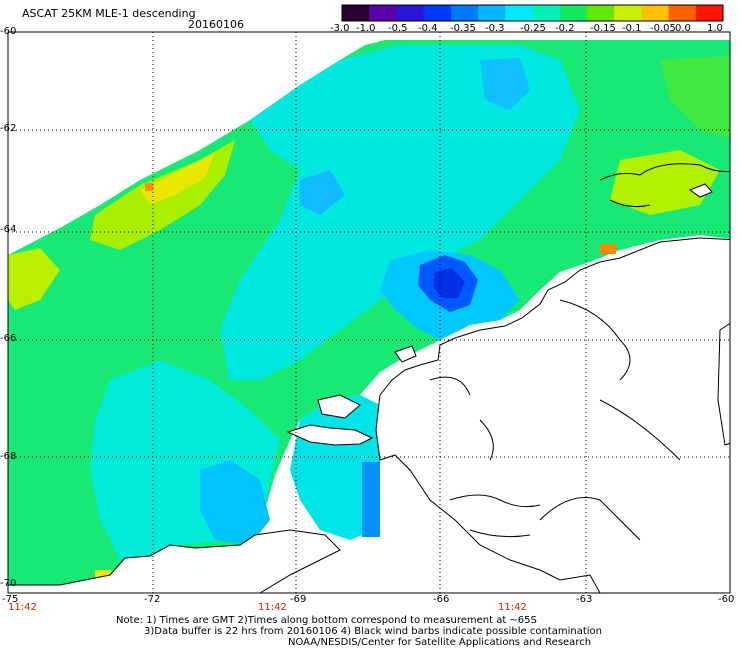 This screenshot has height=650, width=740. I want to click on colorbar-tick-label: -0.4, so click(428, 28).